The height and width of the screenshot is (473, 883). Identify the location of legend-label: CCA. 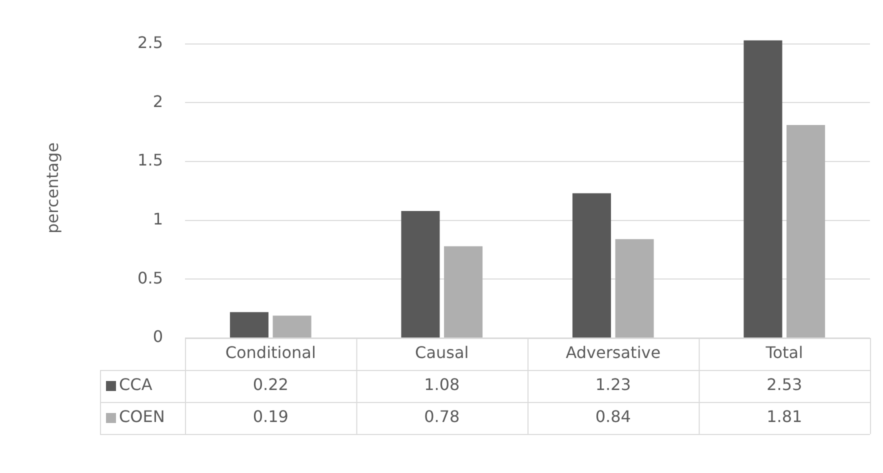
(135, 384).